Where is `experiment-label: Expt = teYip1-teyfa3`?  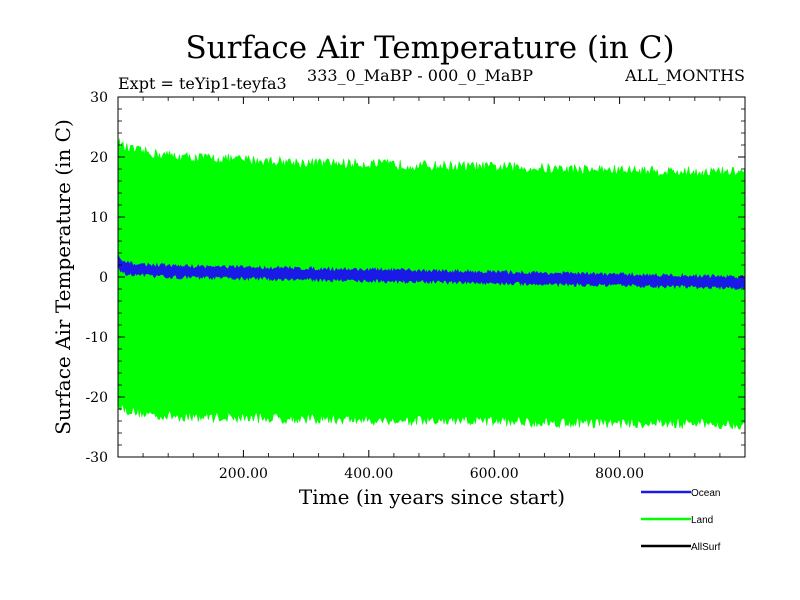
experiment-label: Expt = teYip1-teyfa3 is located at coordinates (202, 83).